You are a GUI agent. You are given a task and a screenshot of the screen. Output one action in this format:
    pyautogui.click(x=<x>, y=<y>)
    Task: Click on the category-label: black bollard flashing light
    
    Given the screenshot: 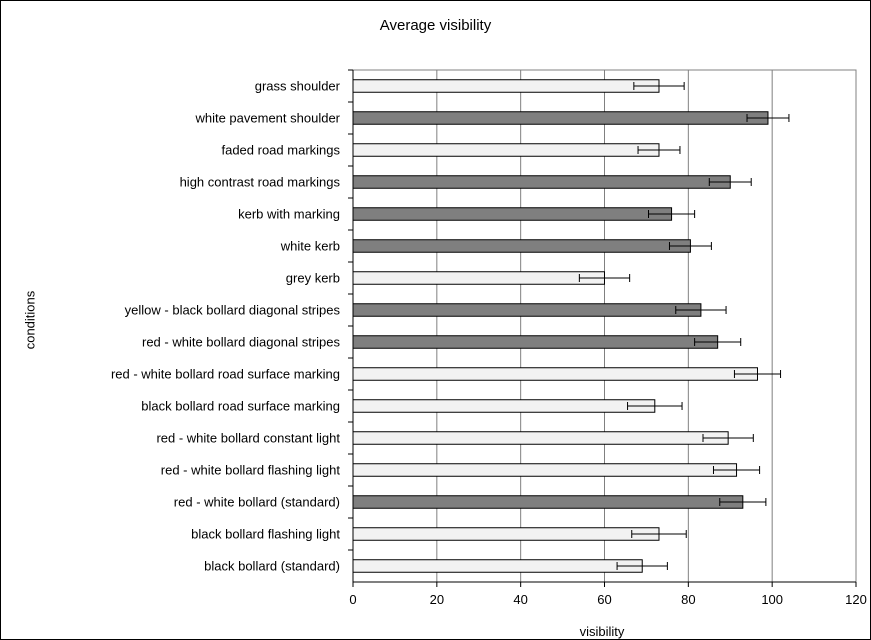 What is the action you would take?
    pyautogui.click(x=265, y=534)
    